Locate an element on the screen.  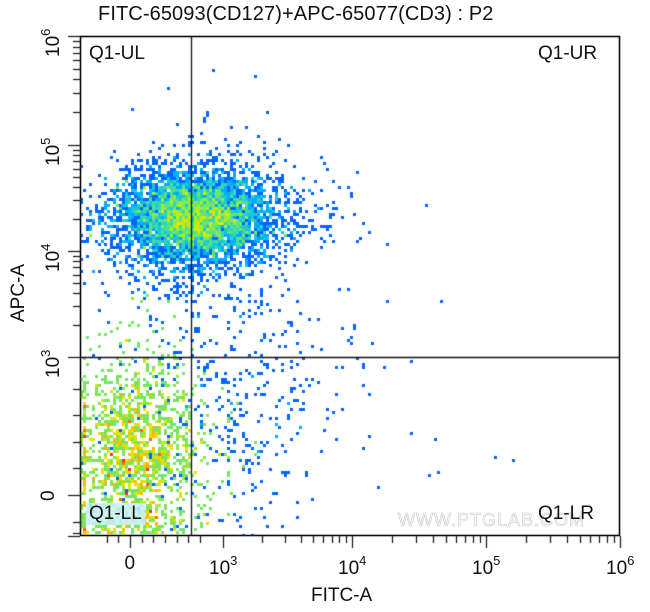
x-tick-label: 10⁶ is located at coordinates (620, 566).